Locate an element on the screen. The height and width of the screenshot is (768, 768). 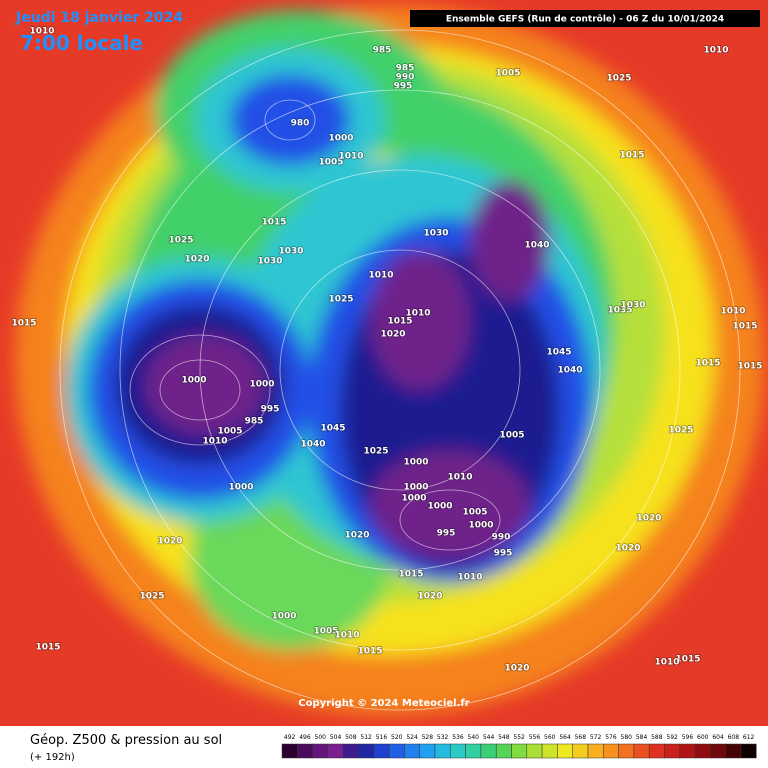
colorbar-label: 540 is located at coordinates (474, 737).